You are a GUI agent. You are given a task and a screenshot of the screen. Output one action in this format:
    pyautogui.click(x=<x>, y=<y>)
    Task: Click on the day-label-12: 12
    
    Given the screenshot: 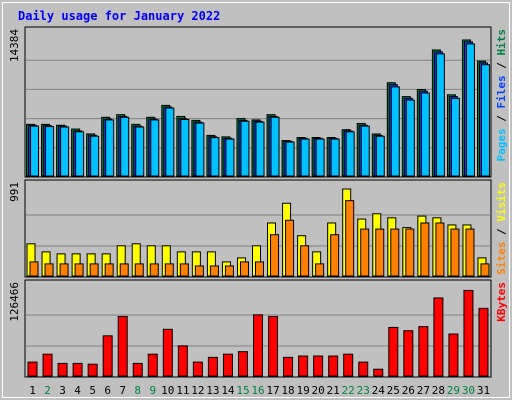 What is the action you would take?
    pyautogui.click(x=197, y=390)
    